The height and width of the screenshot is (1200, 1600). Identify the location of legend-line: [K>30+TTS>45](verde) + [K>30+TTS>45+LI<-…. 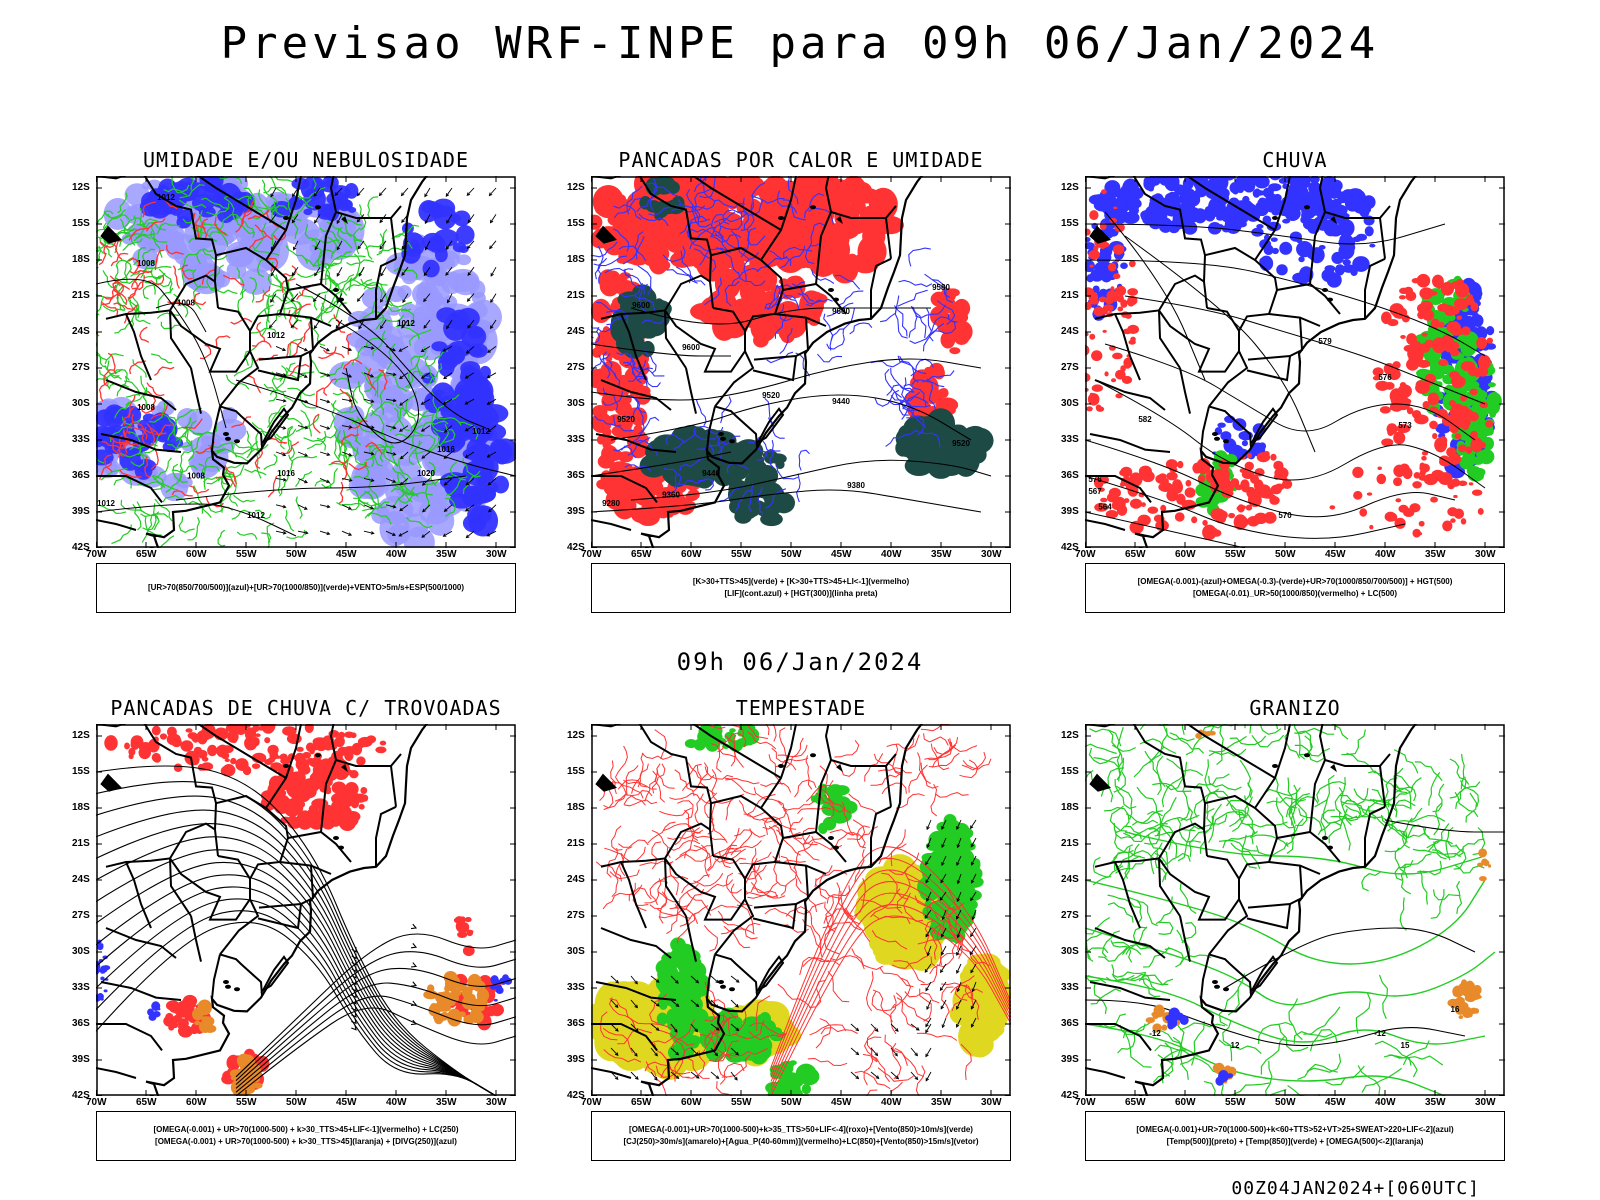
(801, 581).